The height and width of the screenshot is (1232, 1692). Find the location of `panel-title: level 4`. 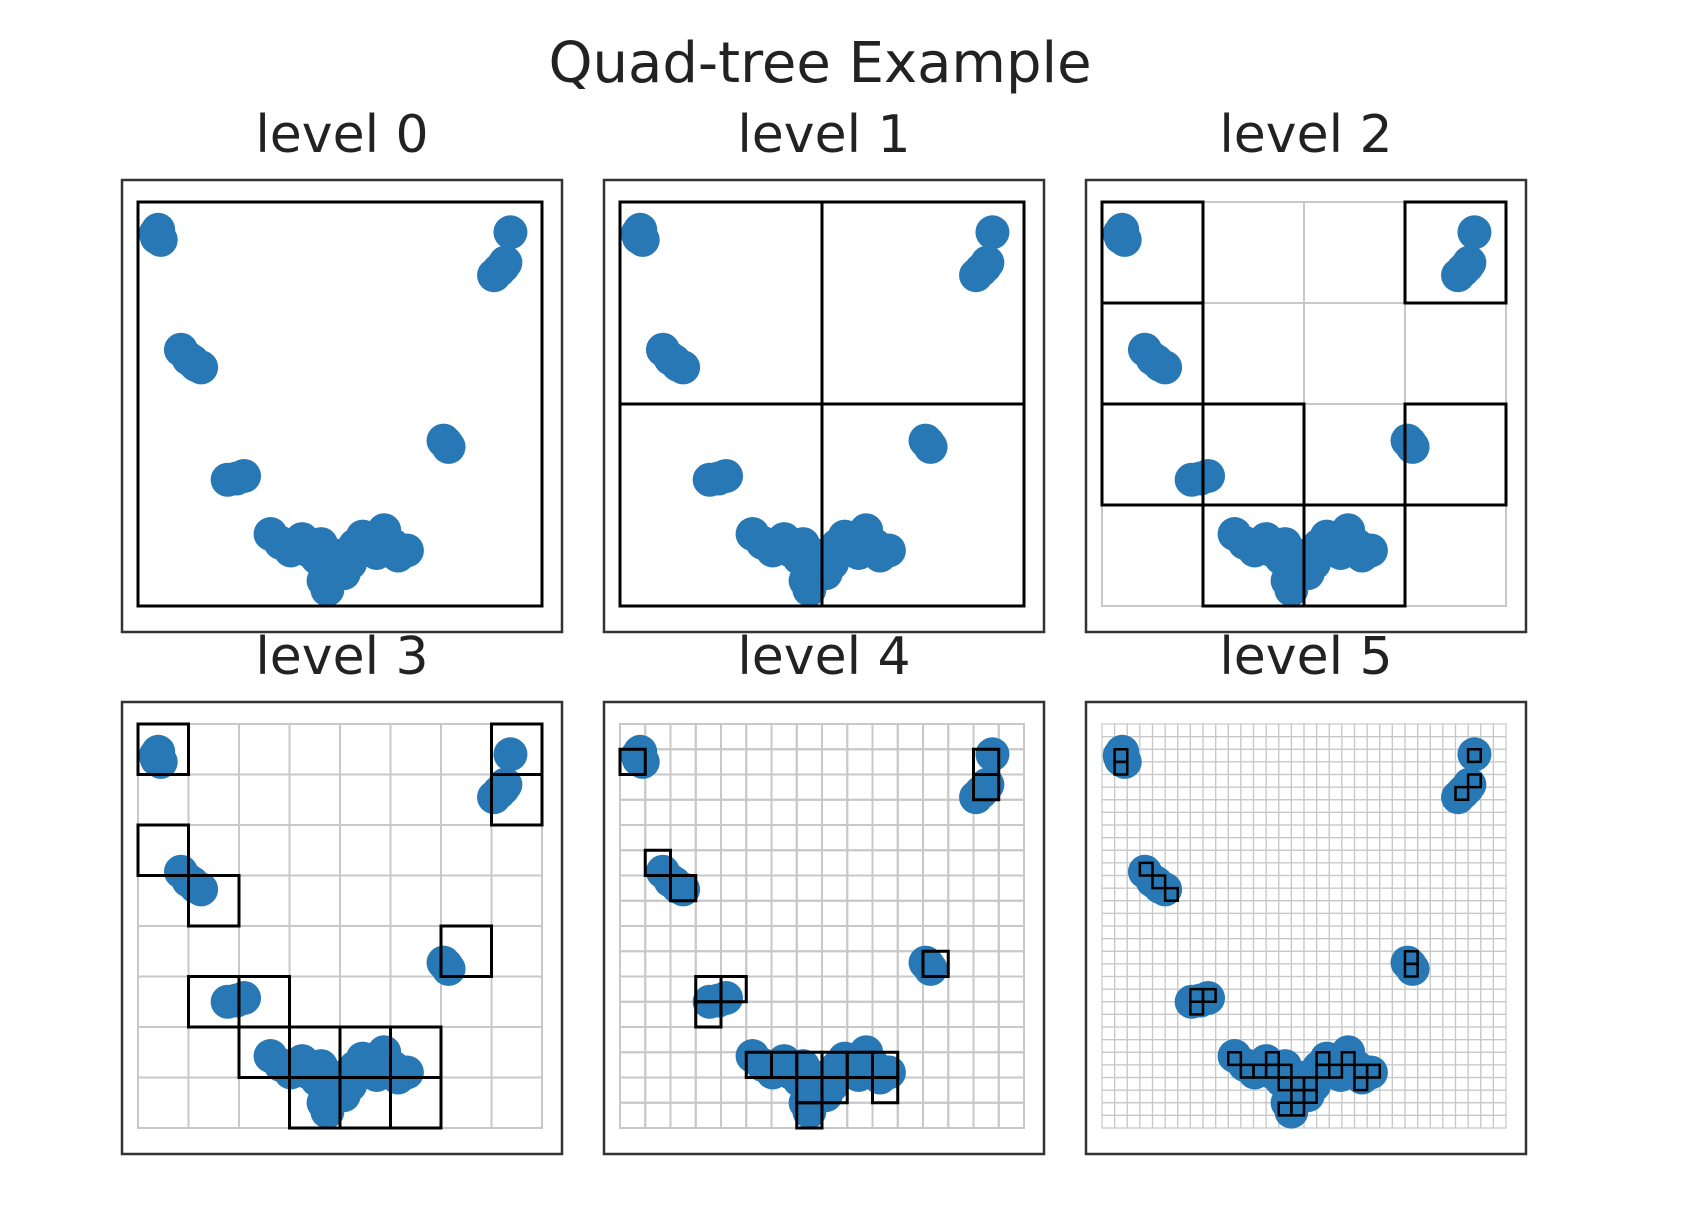

panel-title: level 4 is located at coordinates (823, 657).